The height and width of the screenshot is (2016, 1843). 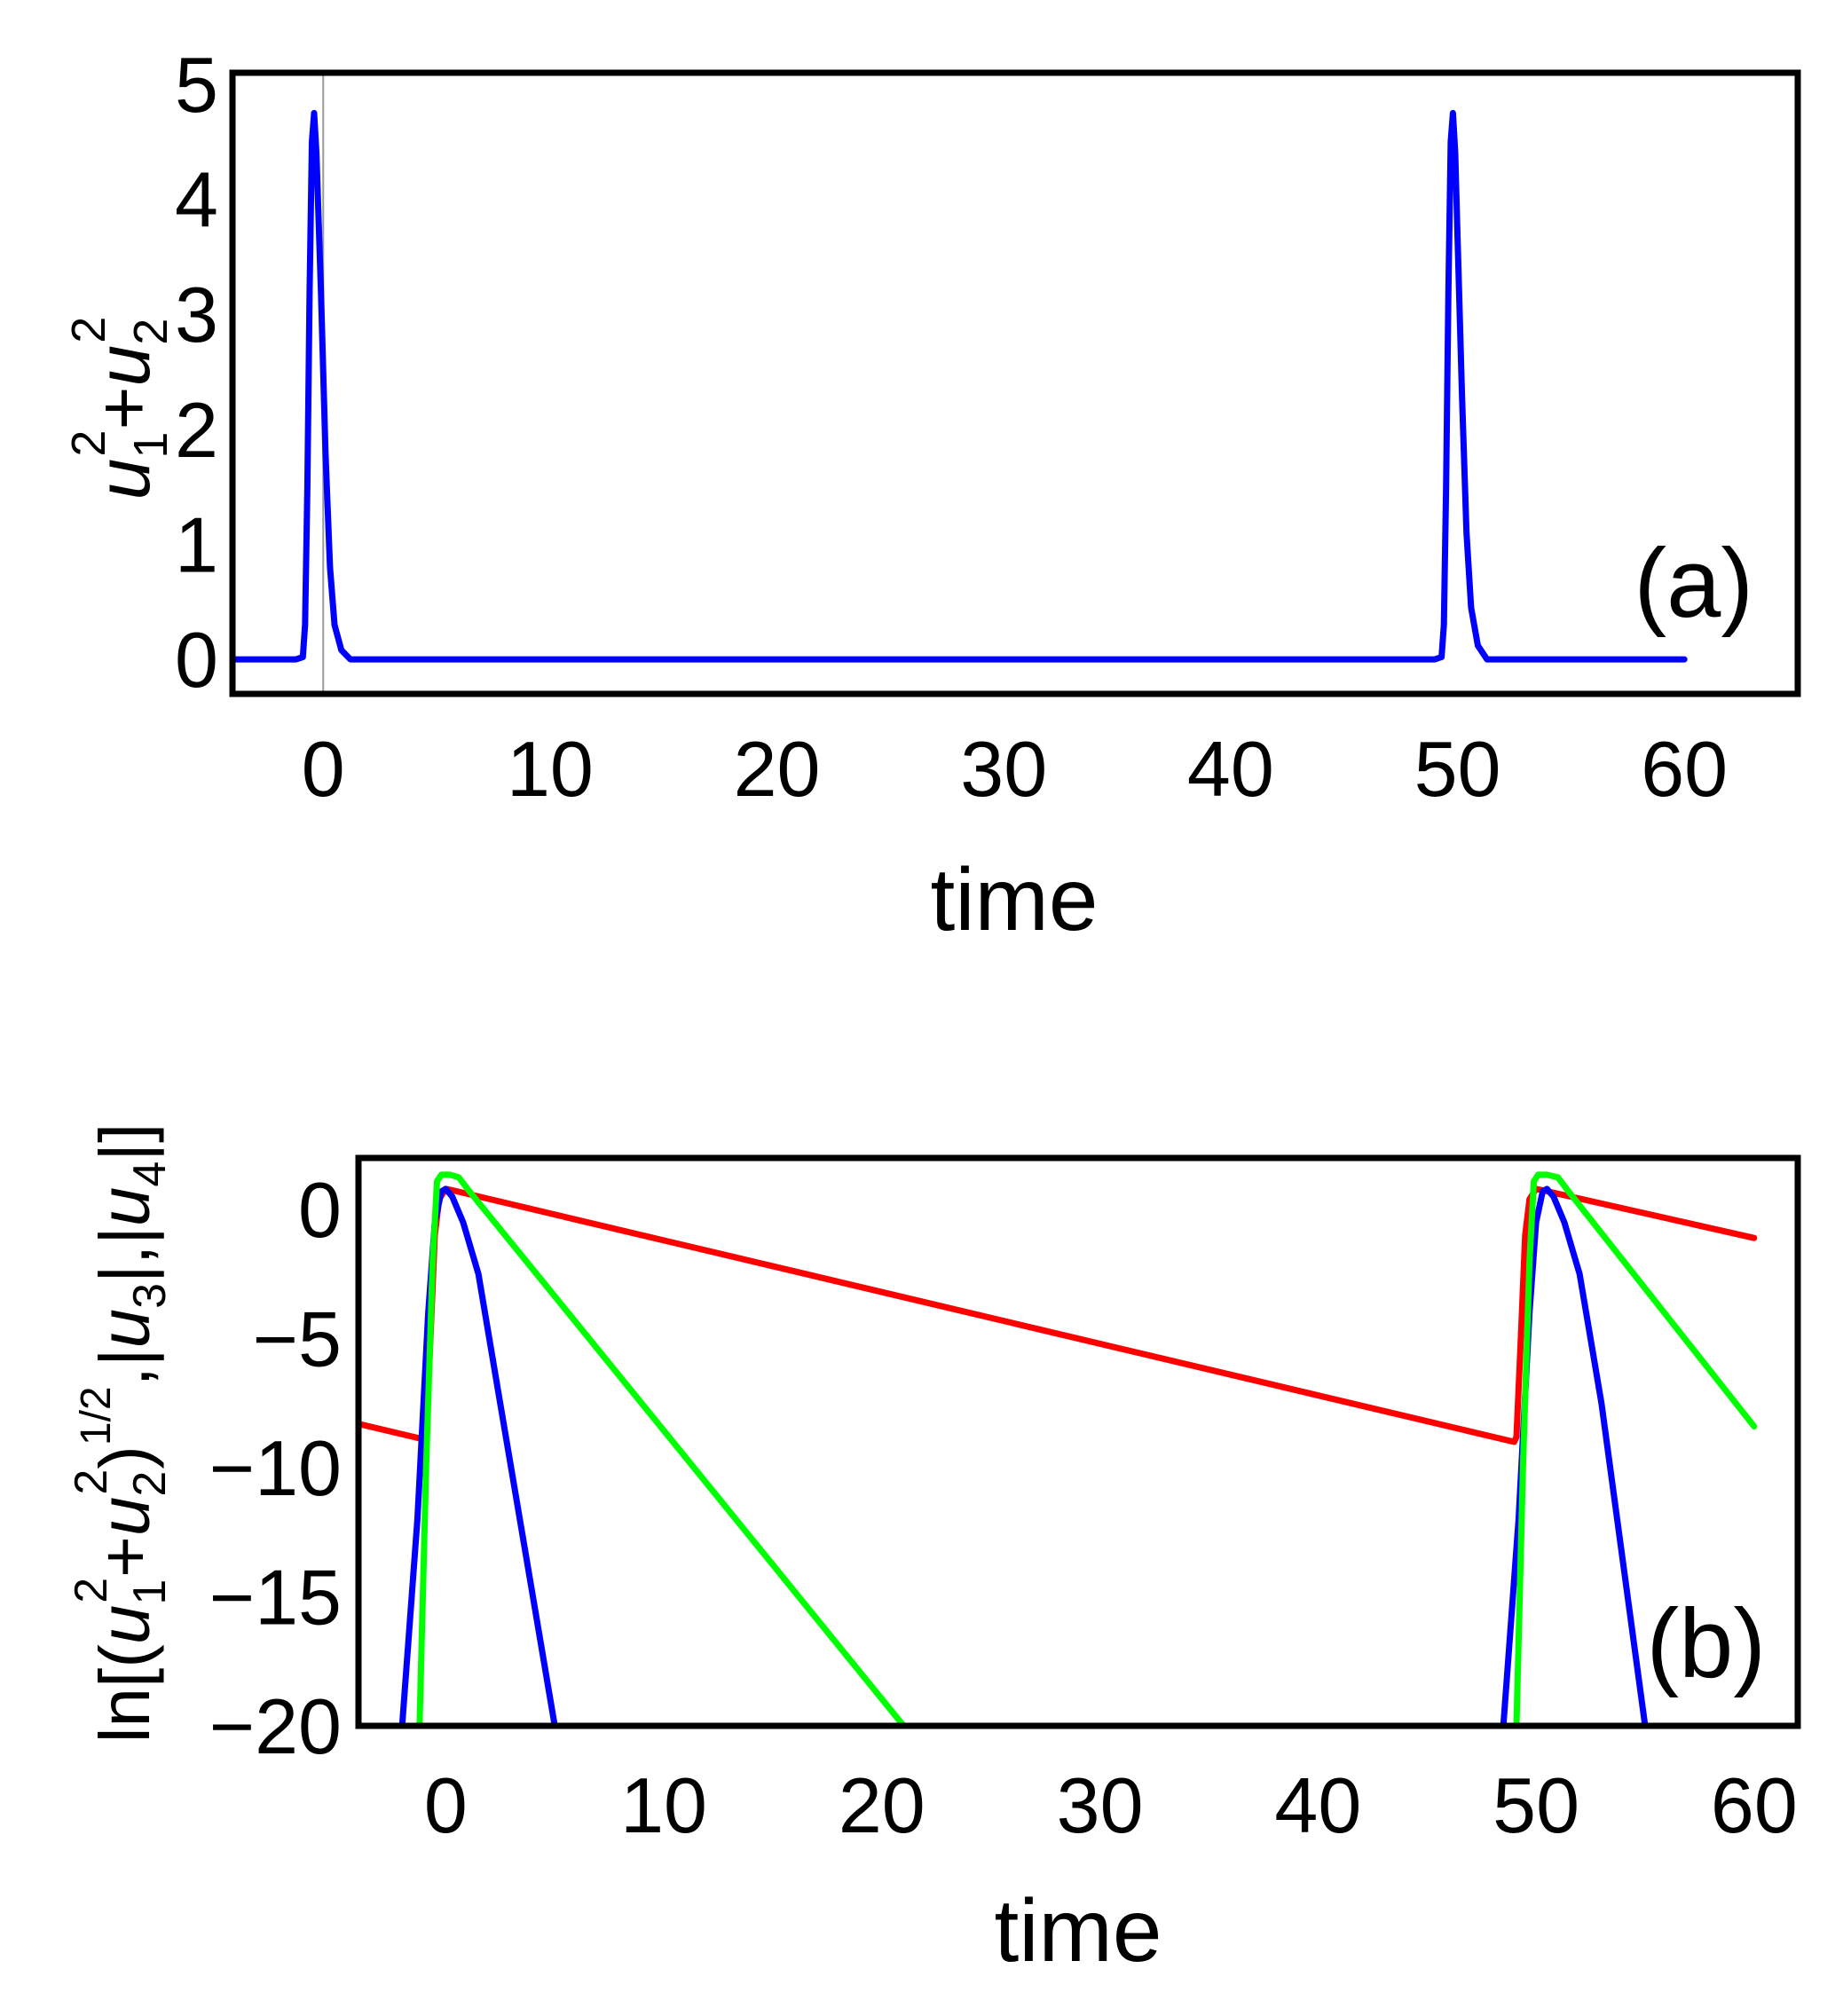 I want to click on chart-b-ytick-label: −5, so click(x=297, y=1339).